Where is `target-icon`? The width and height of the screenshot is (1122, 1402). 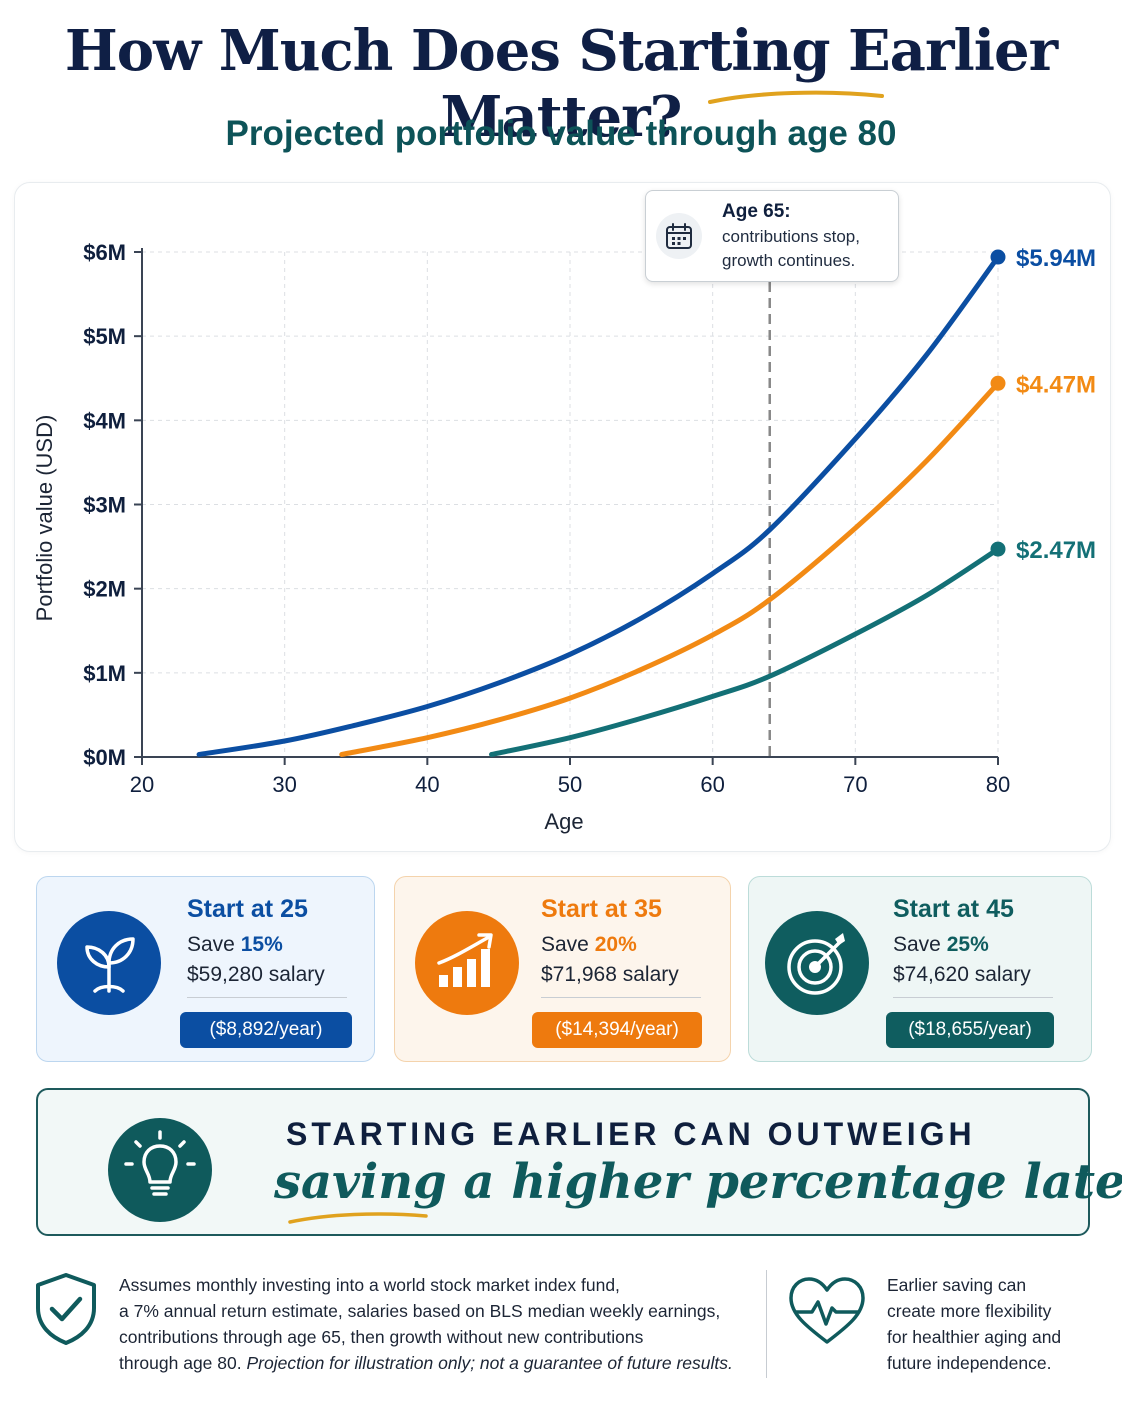 target-icon is located at coordinates (817, 963).